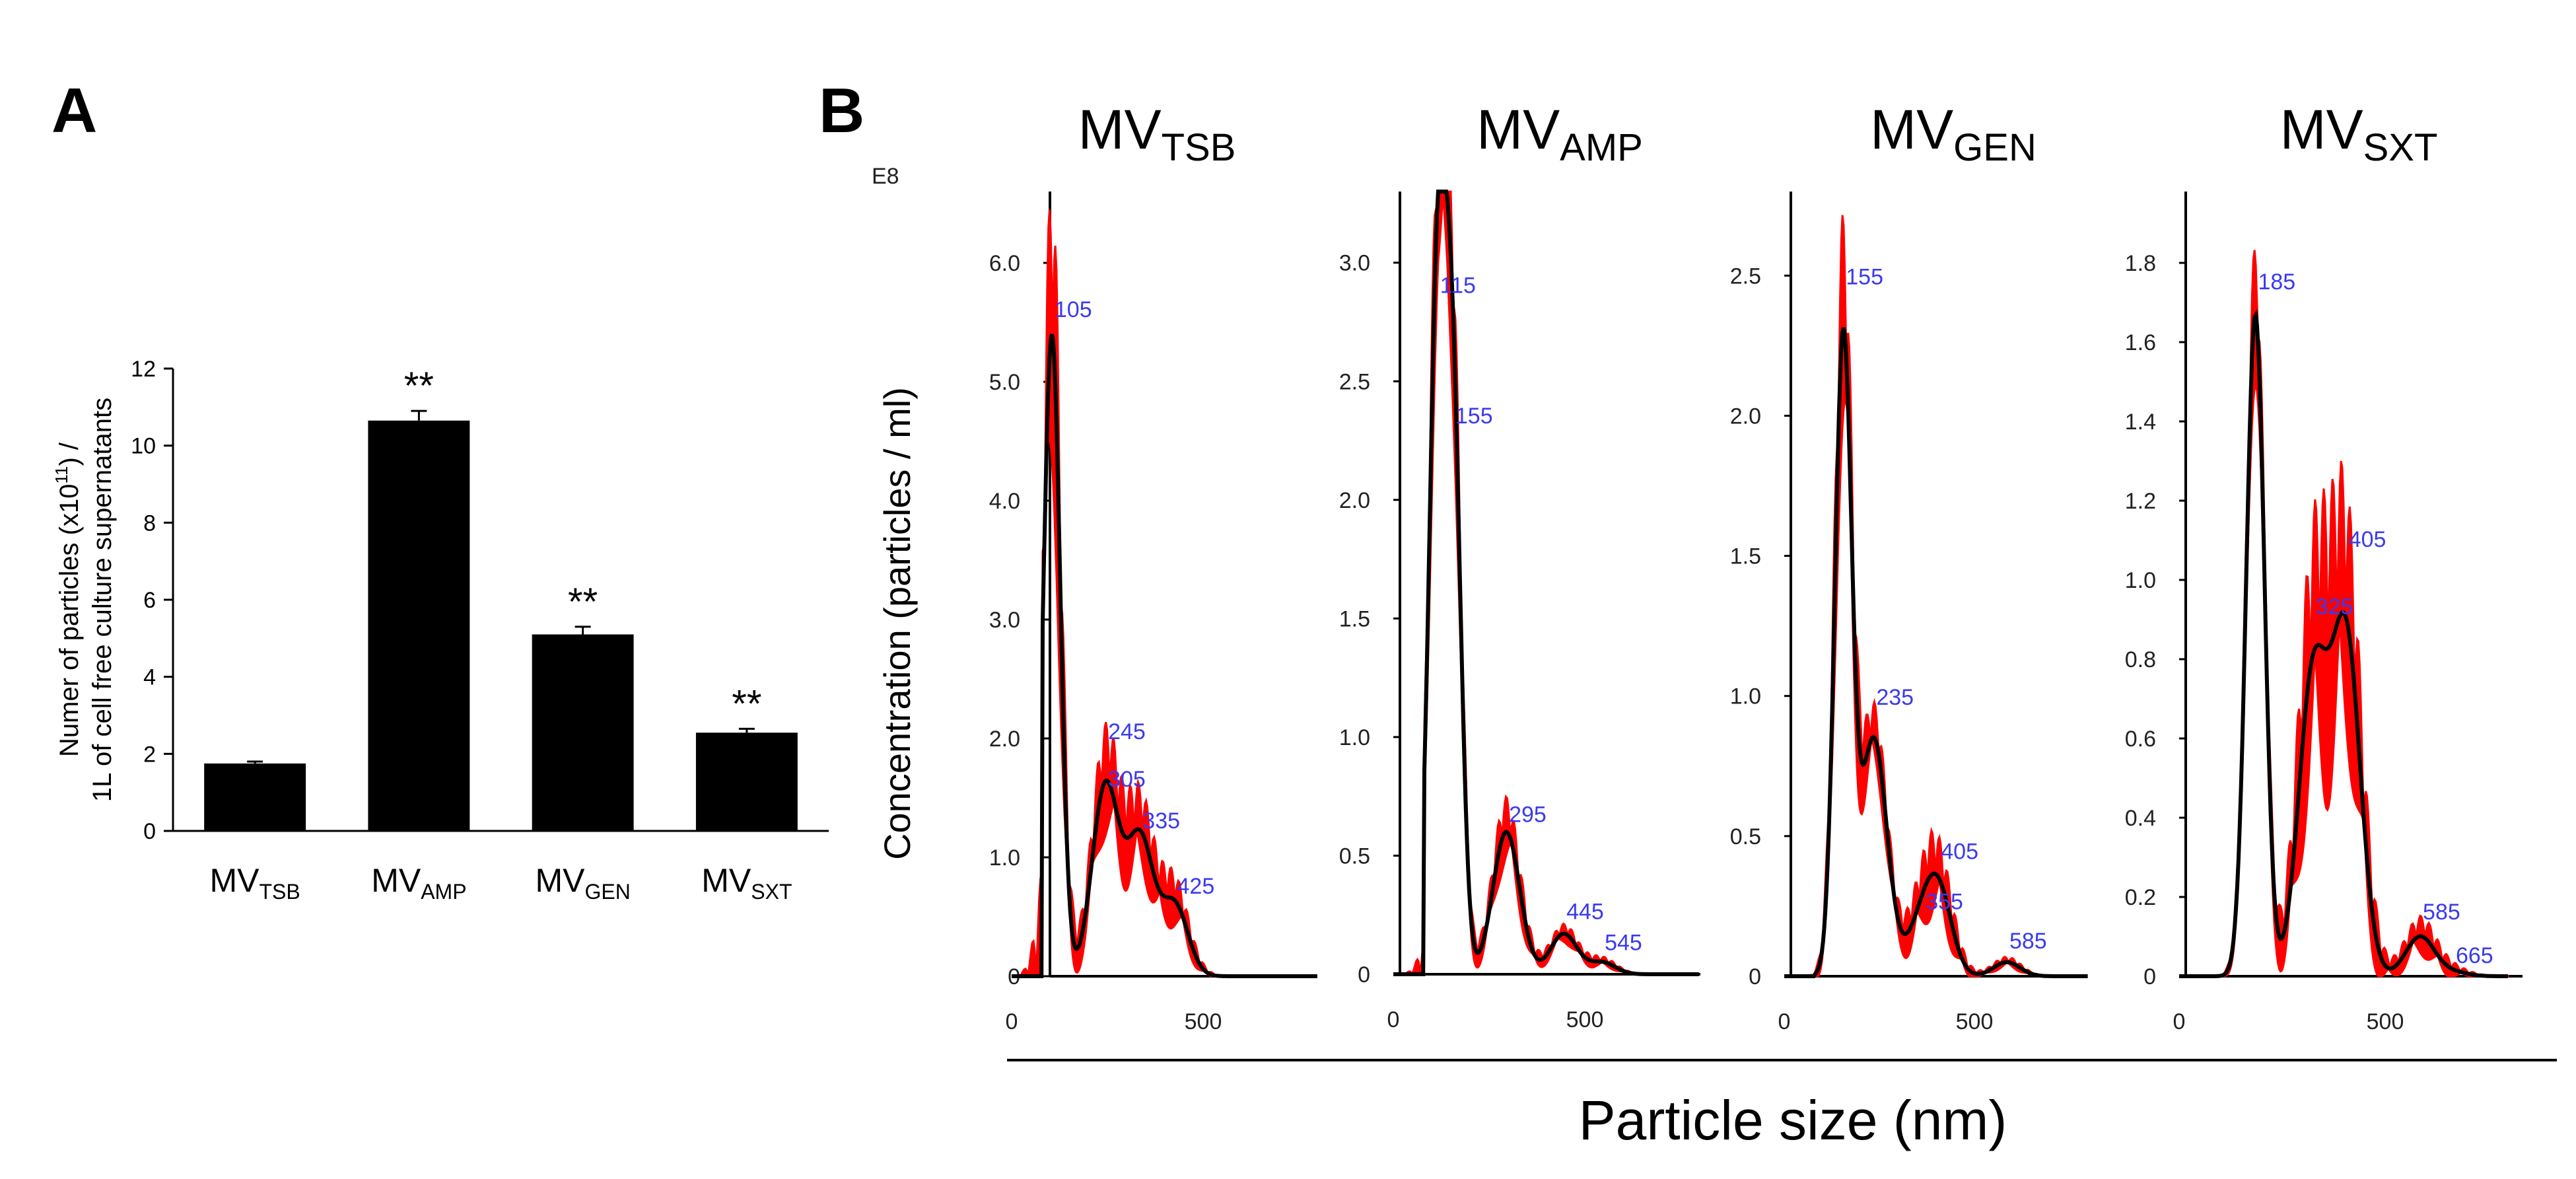 Image resolution: width=2576 pixels, height=1179 pixels. I want to click on distribution-y-tick-label: 1.6, so click(2140, 342).